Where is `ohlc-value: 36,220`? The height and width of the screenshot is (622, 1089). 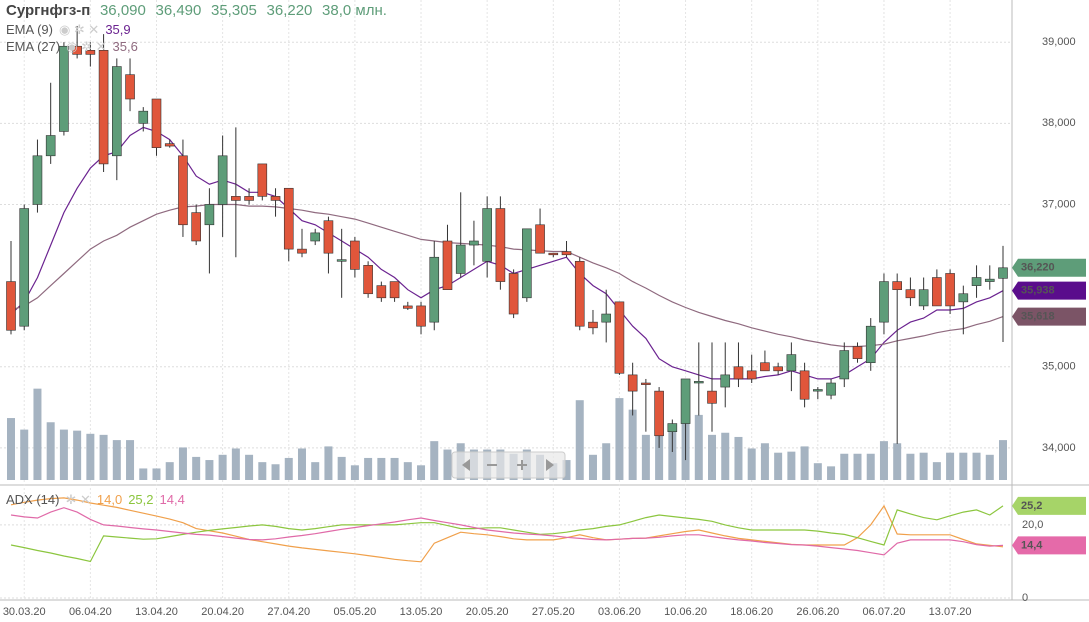
ohlc-value: 36,220 is located at coordinates (289, 10).